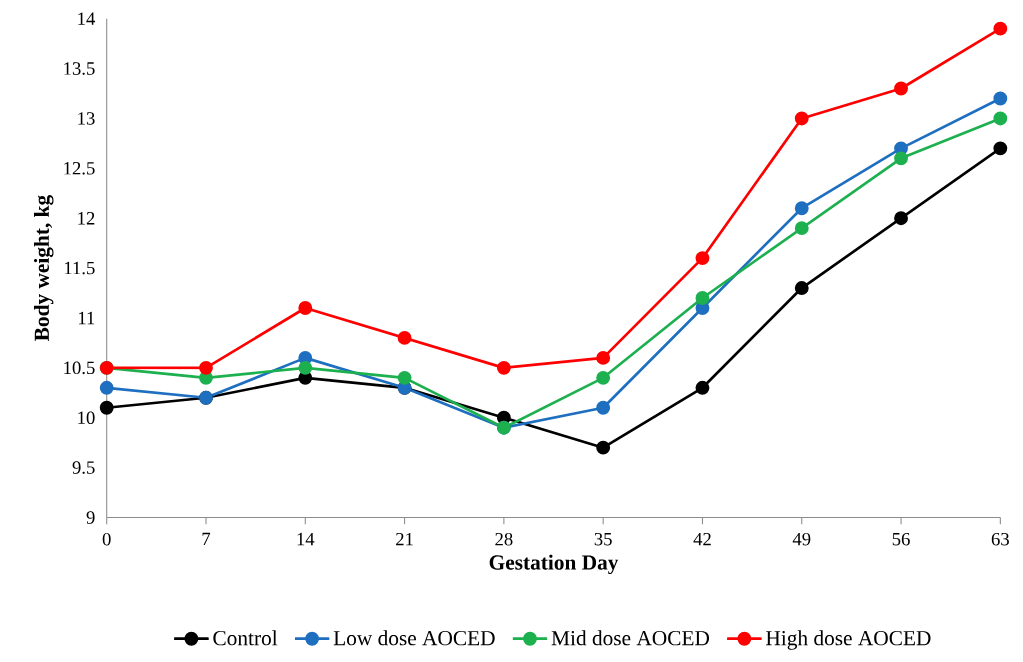  I want to click on legend-label: Control, so click(245, 638).